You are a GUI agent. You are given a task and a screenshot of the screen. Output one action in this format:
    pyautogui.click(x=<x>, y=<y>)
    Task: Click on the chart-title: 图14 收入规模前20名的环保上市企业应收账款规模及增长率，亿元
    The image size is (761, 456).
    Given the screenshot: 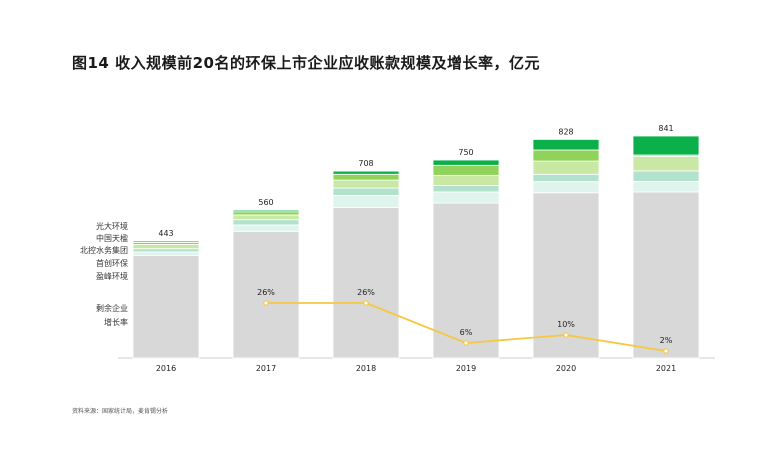 What is the action you would take?
    pyautogui.click(x=306, y=63)
    